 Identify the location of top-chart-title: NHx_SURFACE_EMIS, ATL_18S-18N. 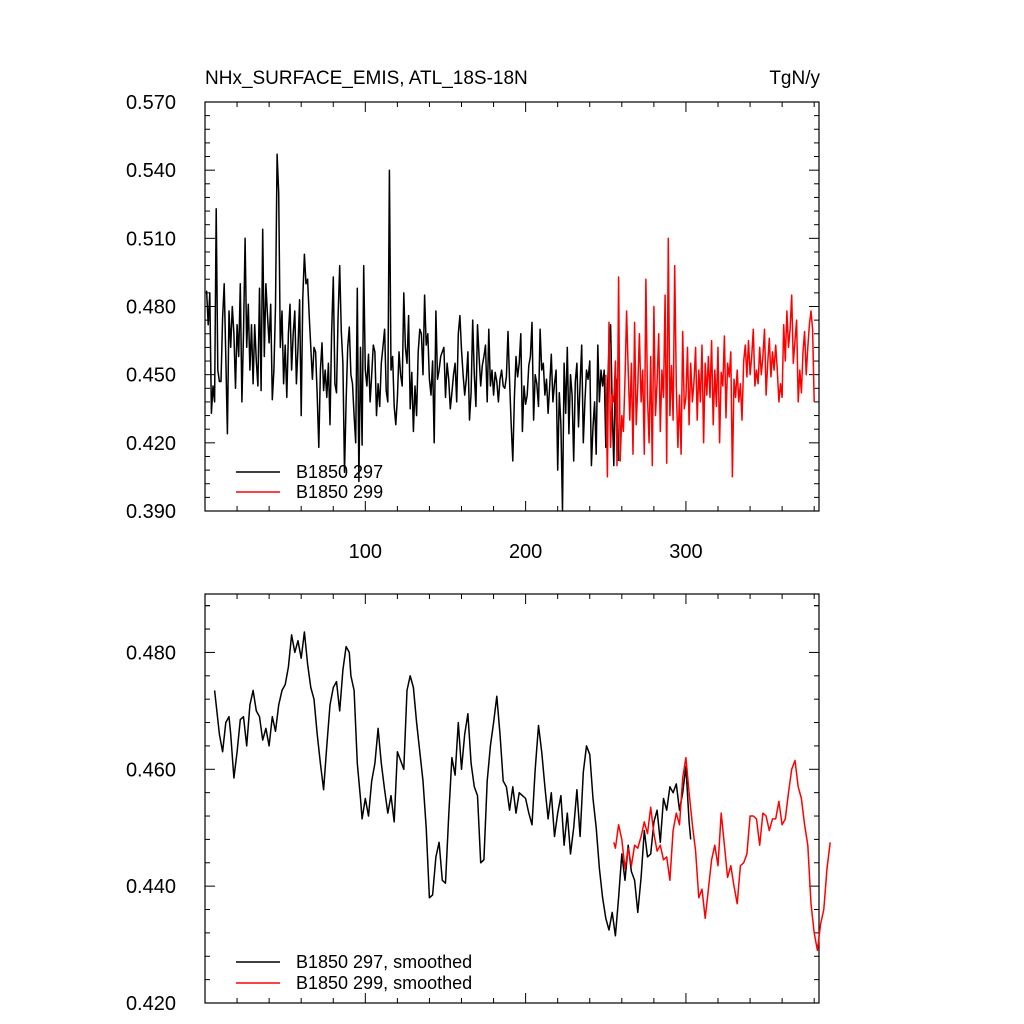
(366, 78).